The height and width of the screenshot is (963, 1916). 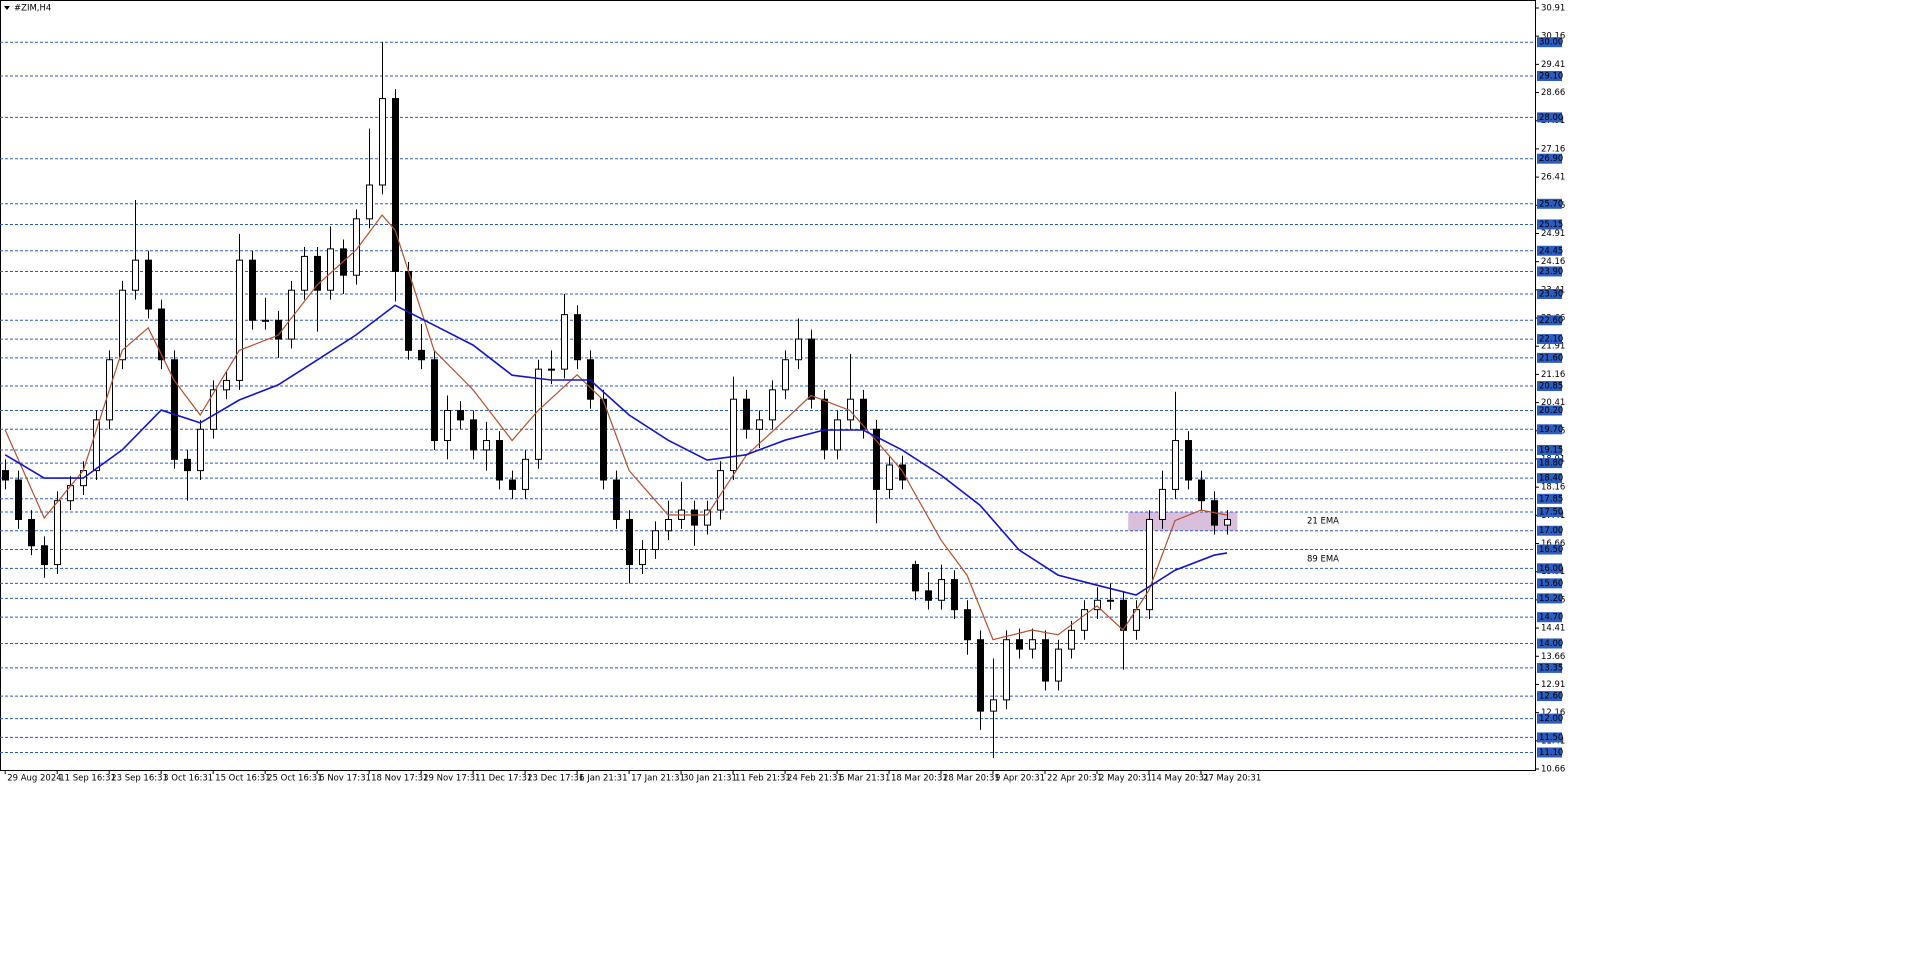 I want to click on x-tick-label: 9 Apr 20:31, so click(x=1020, y=779).